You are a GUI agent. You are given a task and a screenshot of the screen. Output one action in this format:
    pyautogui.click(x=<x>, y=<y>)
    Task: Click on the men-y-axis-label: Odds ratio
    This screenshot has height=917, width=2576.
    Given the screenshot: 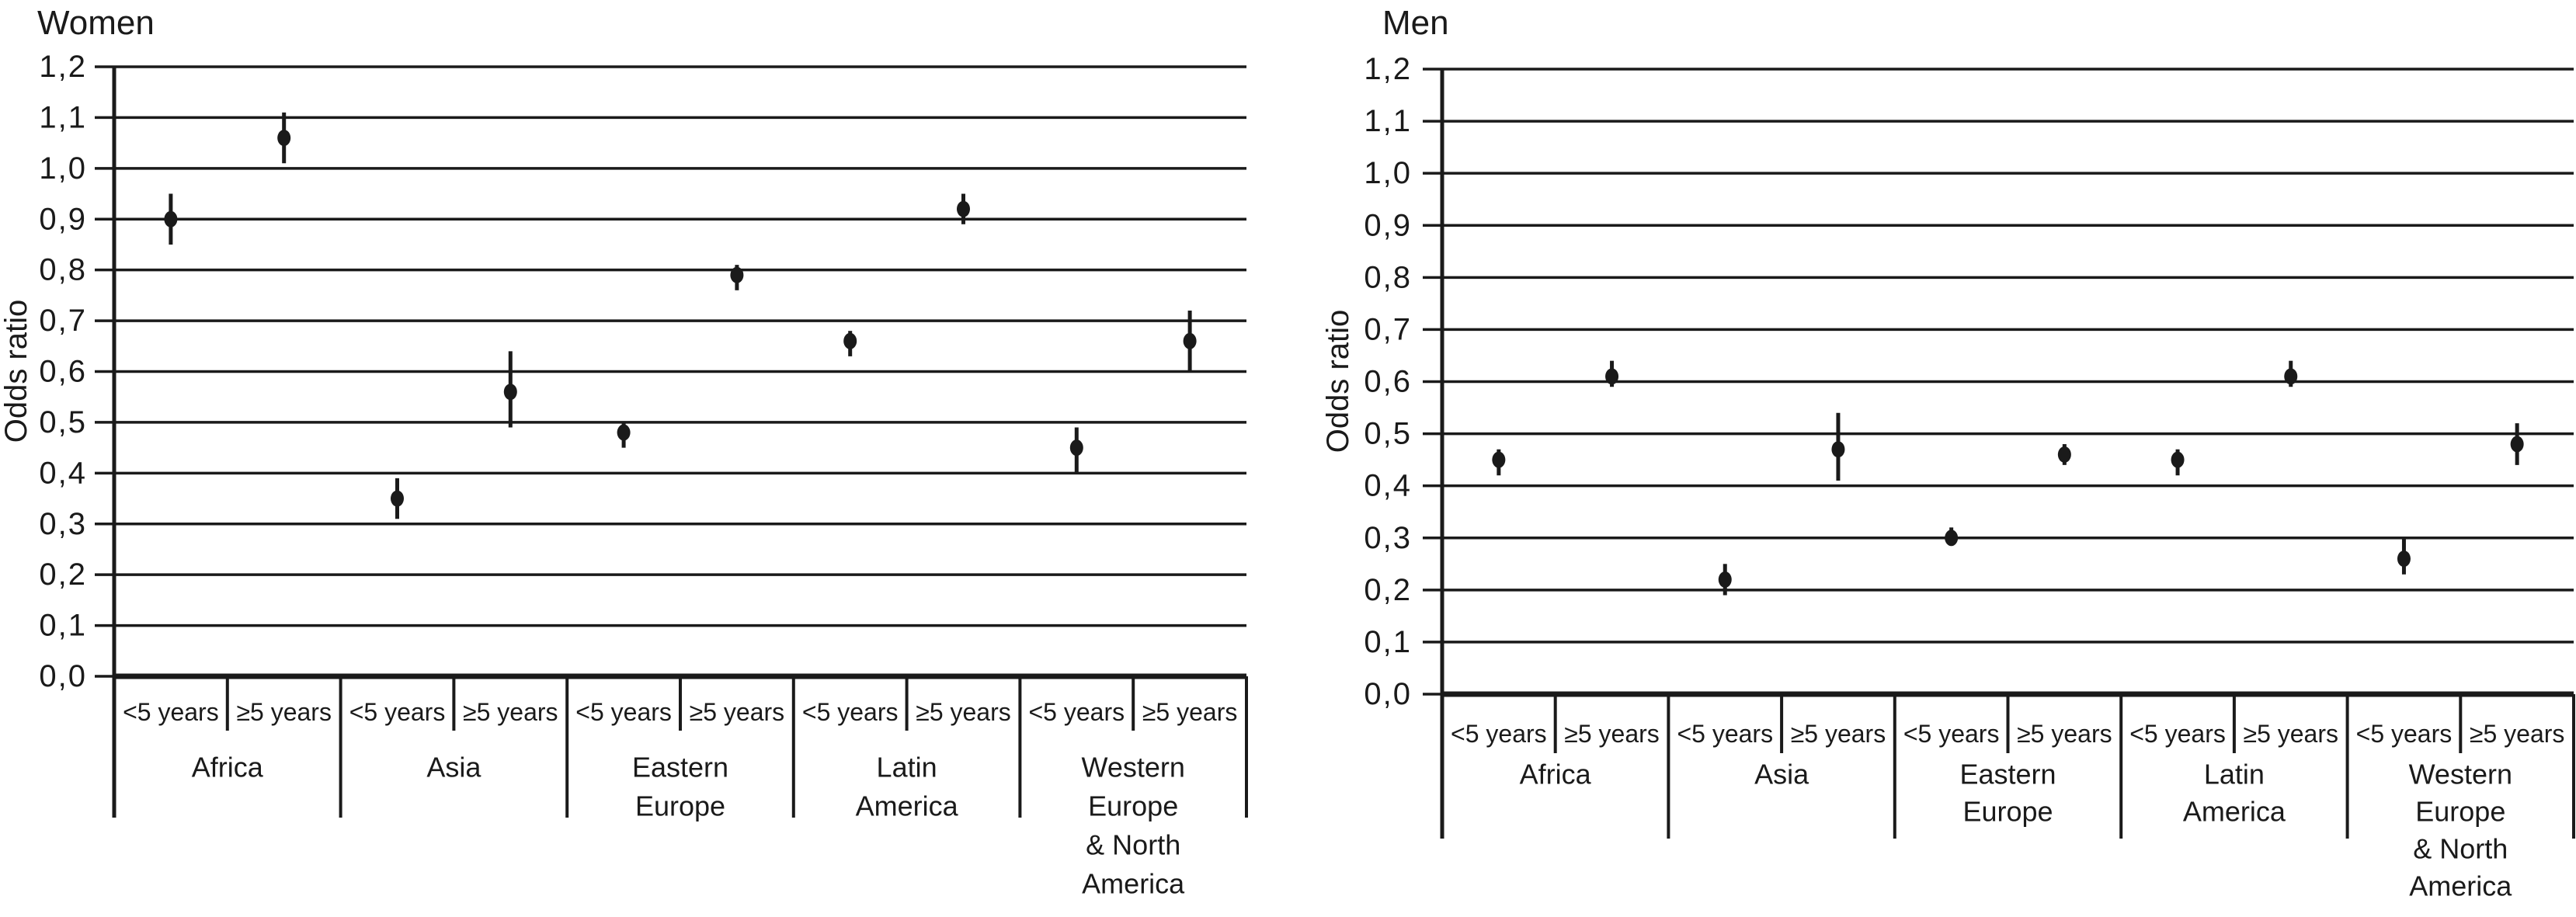 What is the action you would take?
    pyautogui.click(x=1338, y=382)
    